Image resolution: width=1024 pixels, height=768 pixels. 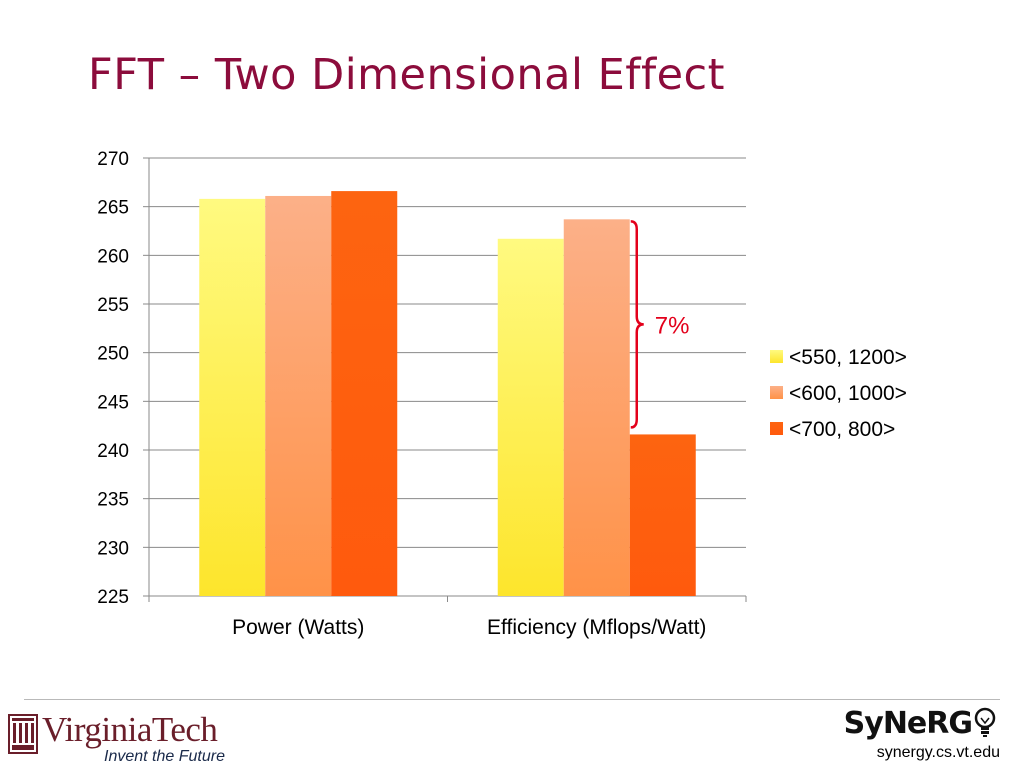 What do you see at coordinates (842, 429) in the screenshot?
I see `legend-label: <700, 800>` at bounding box center [842, 429].